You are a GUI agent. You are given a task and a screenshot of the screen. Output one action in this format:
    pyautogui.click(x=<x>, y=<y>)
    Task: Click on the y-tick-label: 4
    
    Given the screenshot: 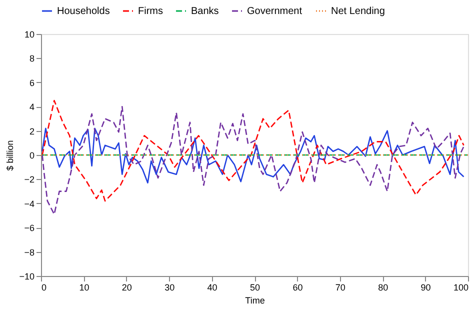 What is the action you would take?
    pyautogui.click(x=31, y=107)
    